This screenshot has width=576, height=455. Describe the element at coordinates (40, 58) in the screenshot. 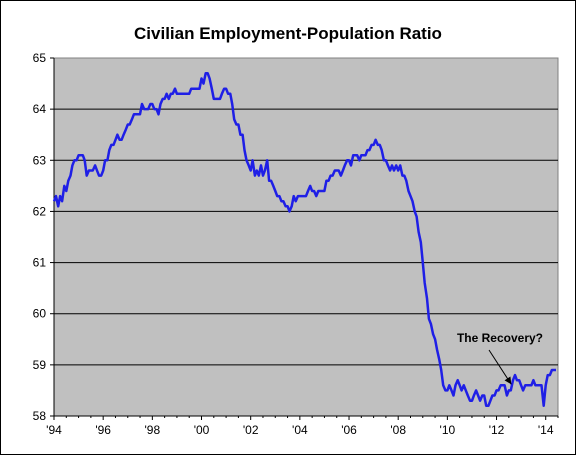

I see `y-tick-label-65: 65` at that location.